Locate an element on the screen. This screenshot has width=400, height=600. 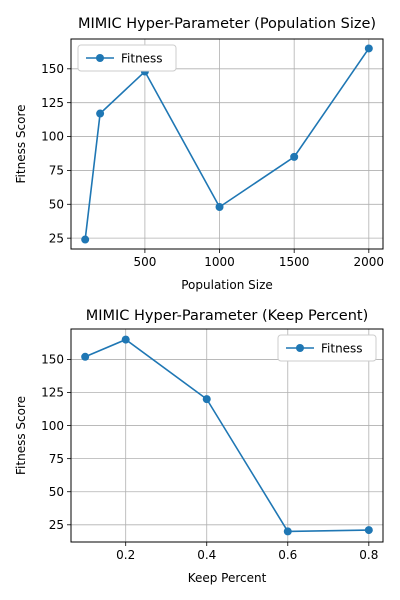
x-axis-label: Keep Percent is located at coordinates (227, 578).